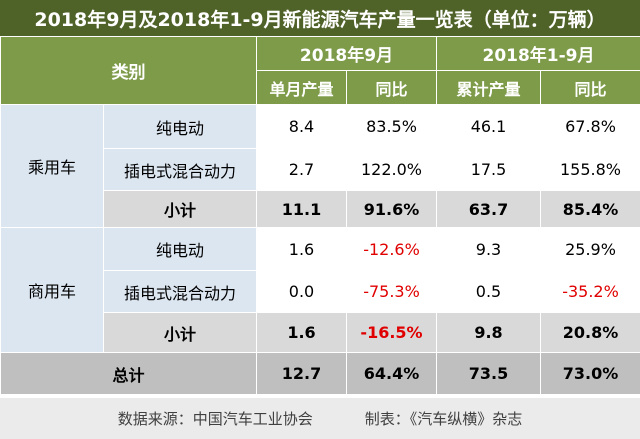  Describe the element at coordinates (301, 169) in the screenshot. I see `monthly-cell: 2.7` at that location.